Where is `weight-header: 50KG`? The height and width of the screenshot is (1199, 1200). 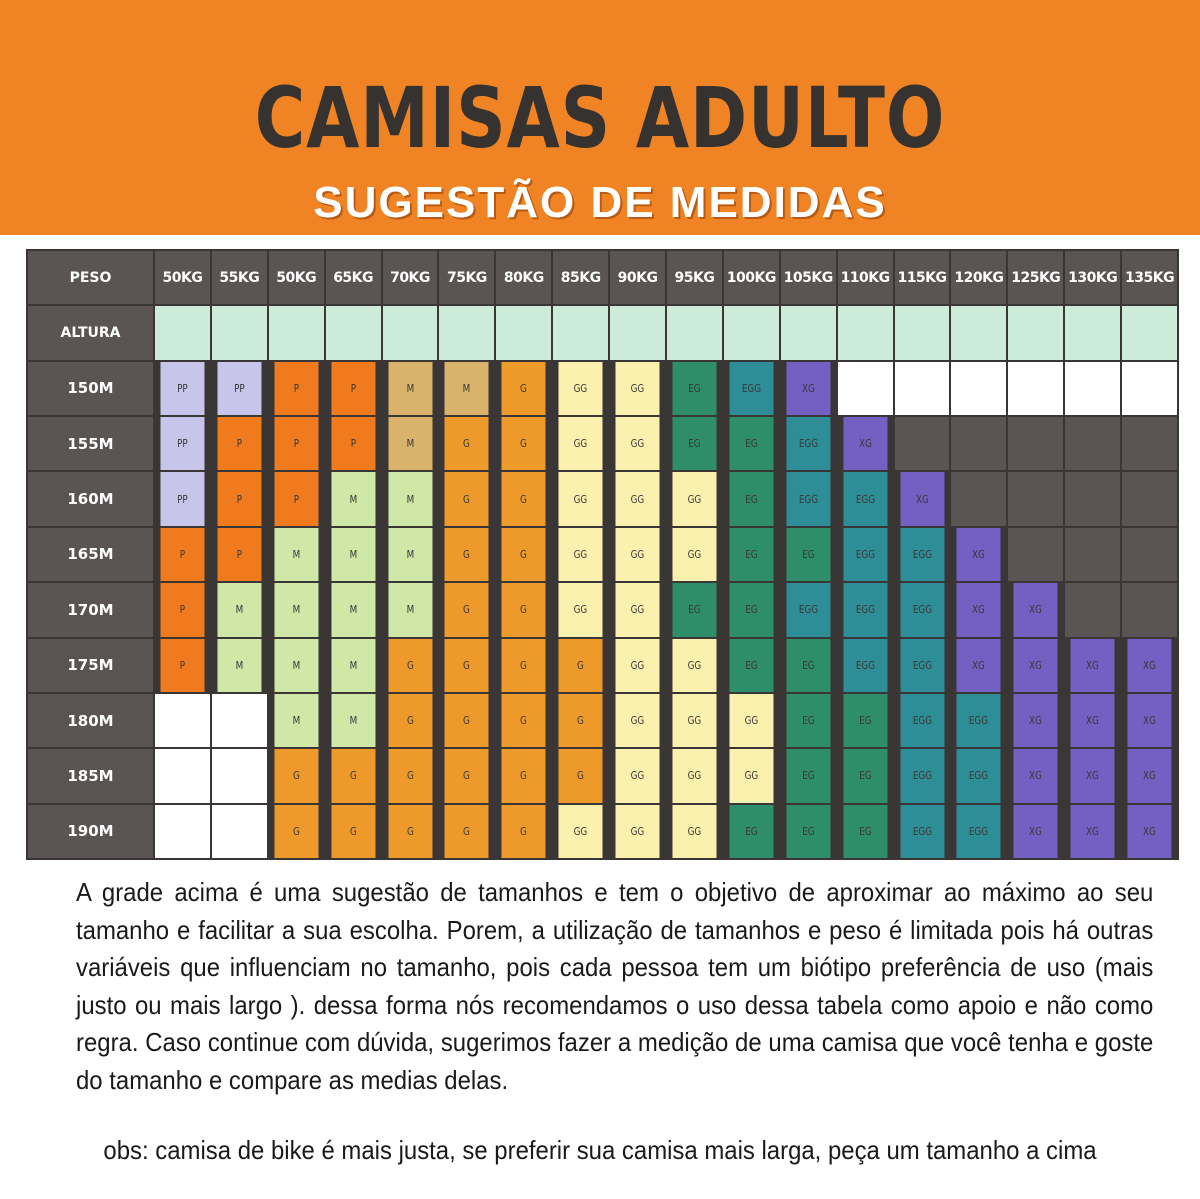 weight-header: 50KG is located at coordinates (296, 278).